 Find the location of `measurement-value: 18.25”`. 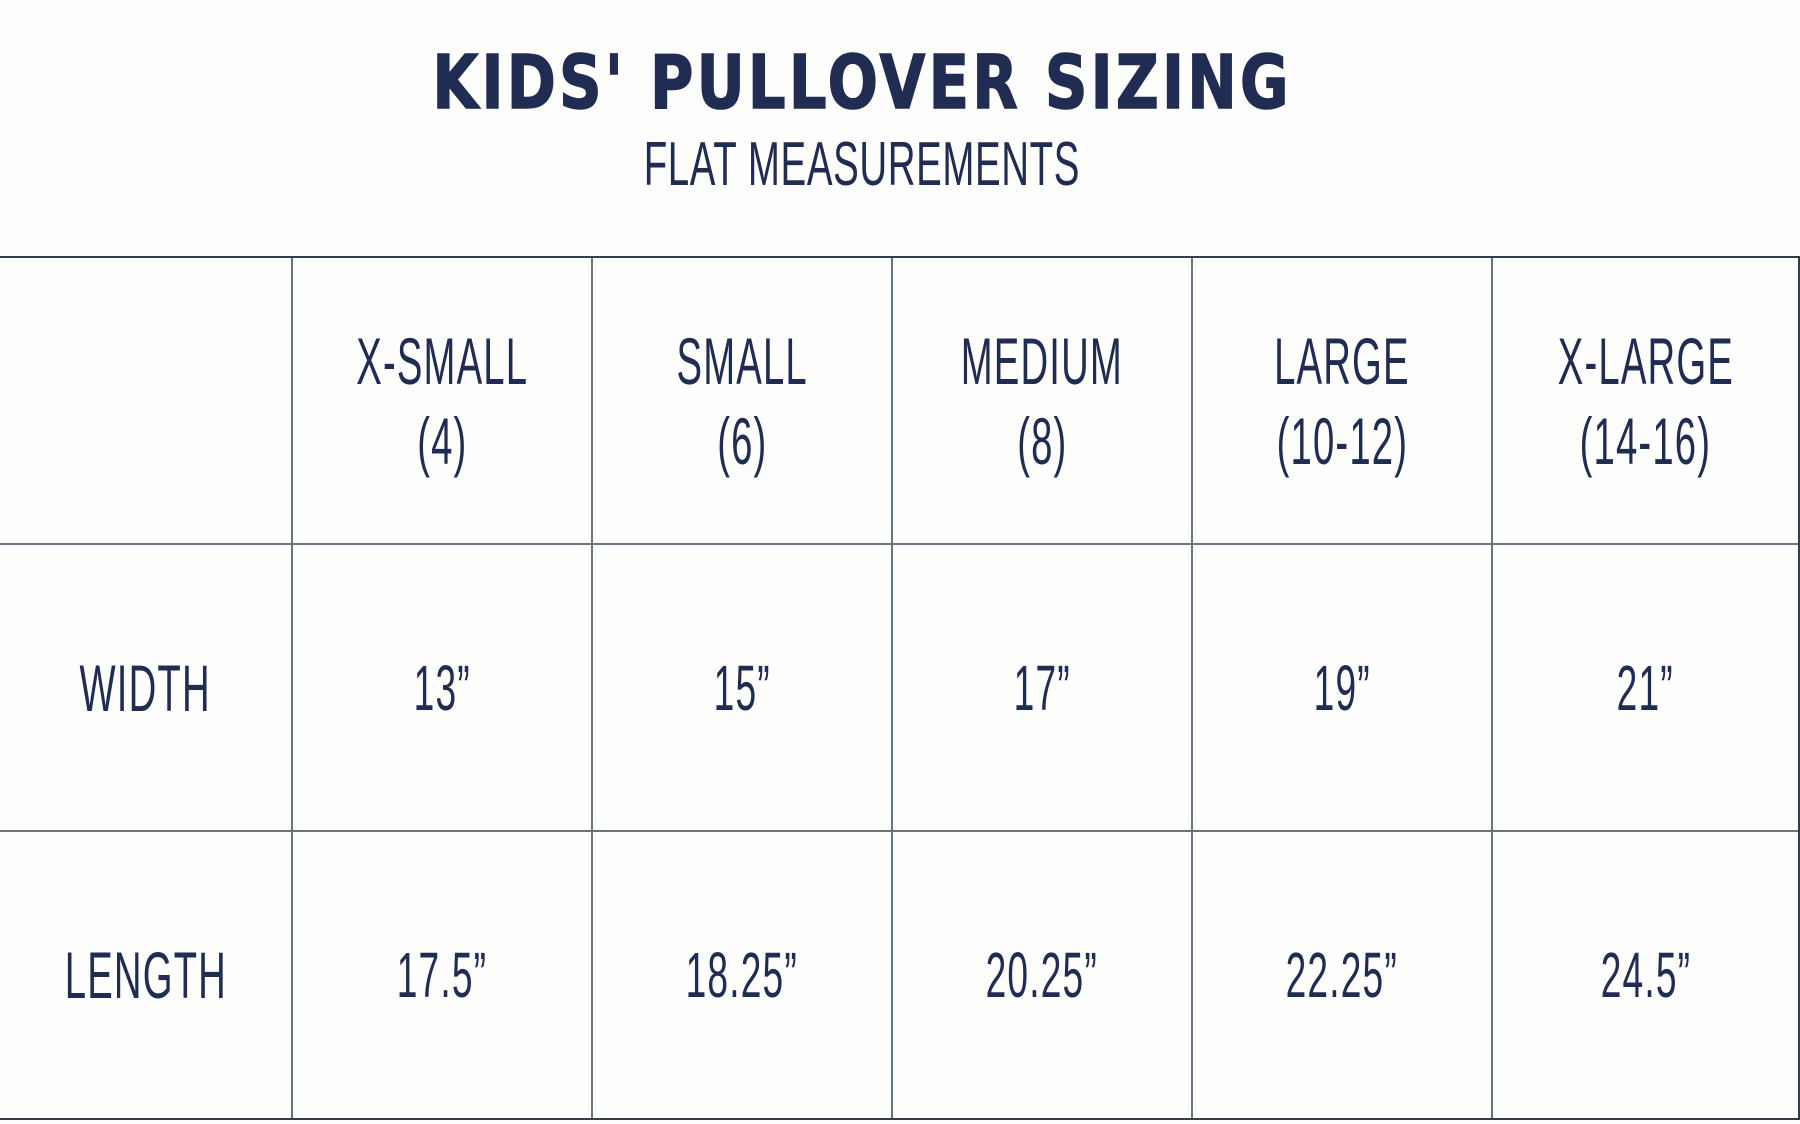

measurement-value: 18.25” is located at coordinates (742, 975).